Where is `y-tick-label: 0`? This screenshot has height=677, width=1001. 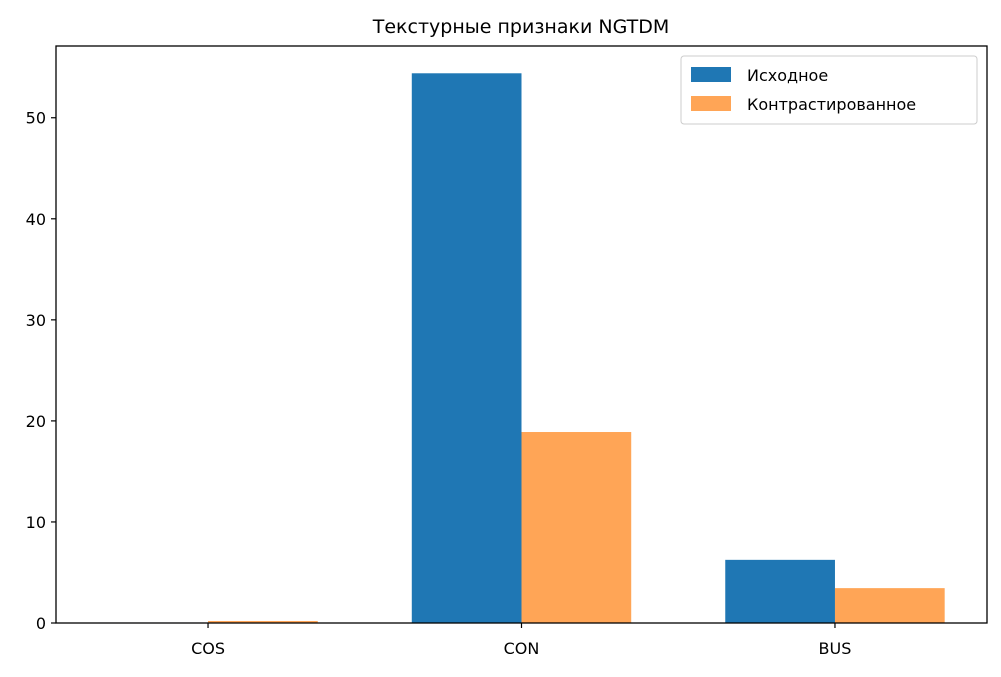 y-tick-label: 0 is located at coordinates (41, 623).